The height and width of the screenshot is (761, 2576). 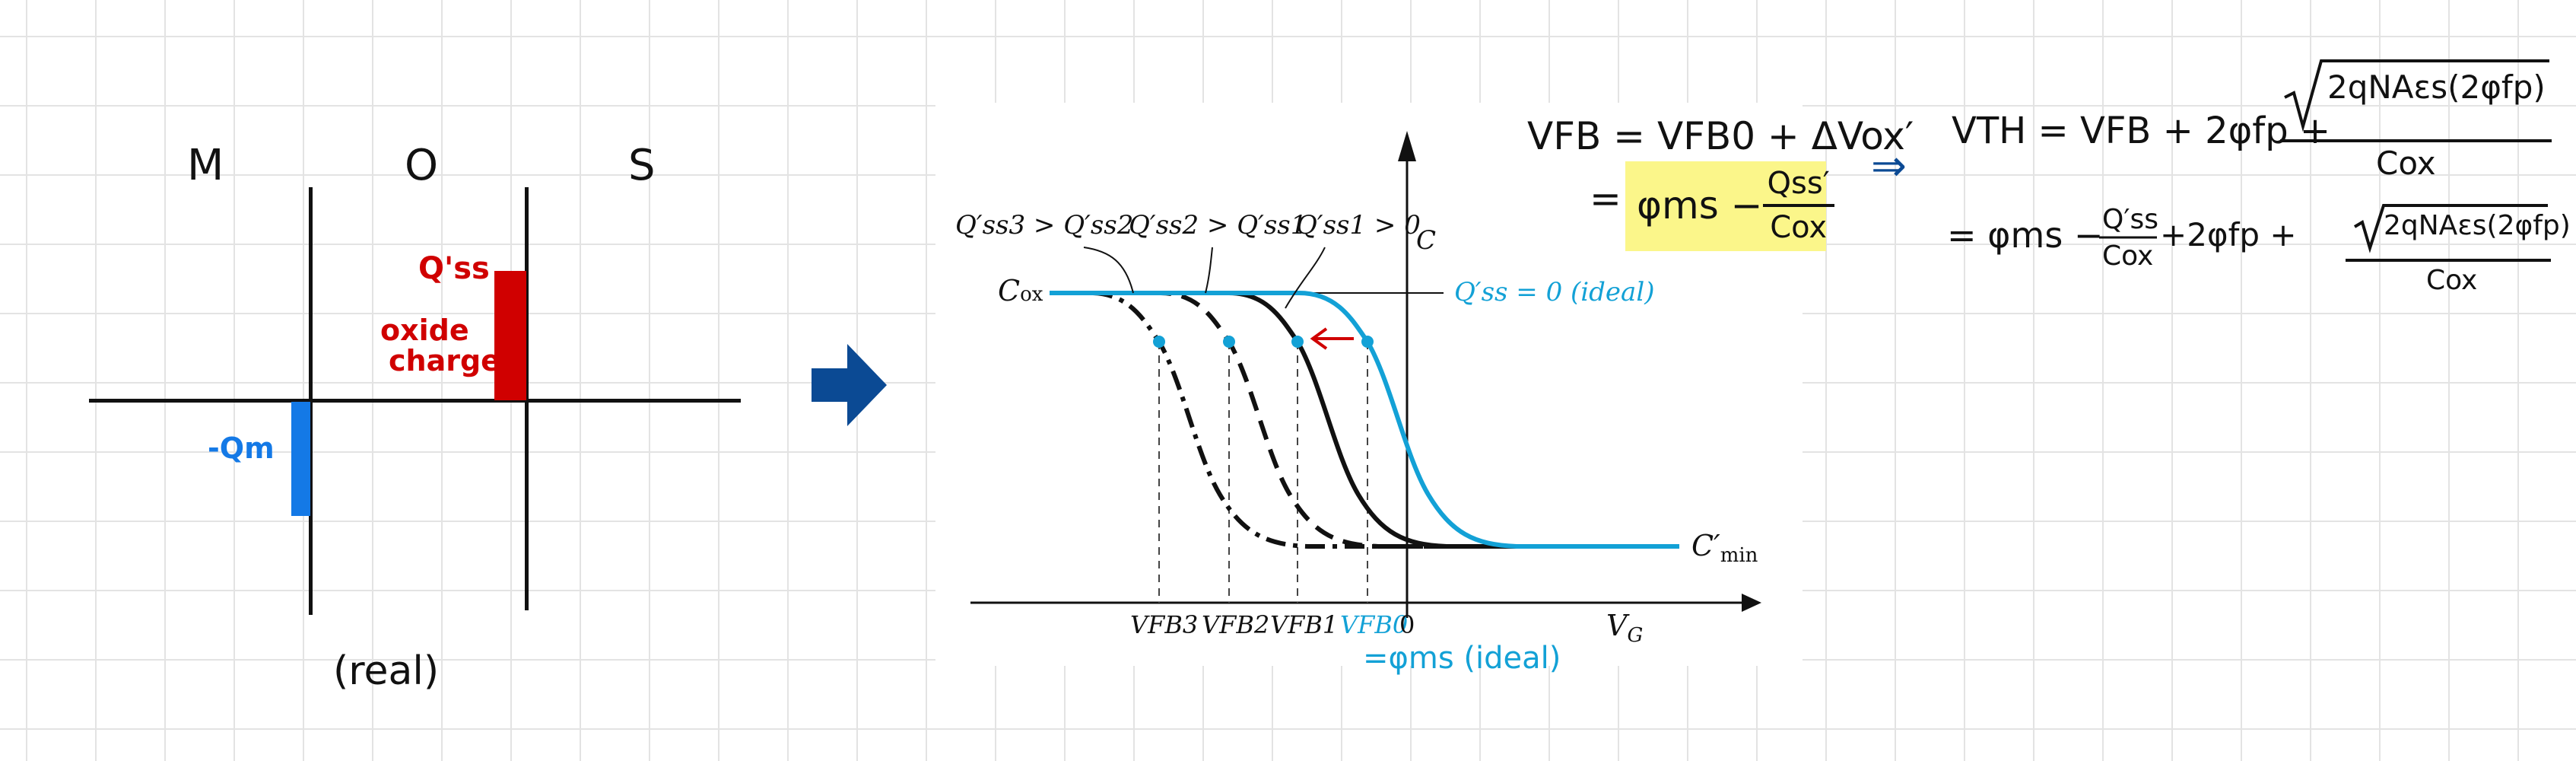 I want to click on cmin-label-sub: min, so click(x=1739, y=555).